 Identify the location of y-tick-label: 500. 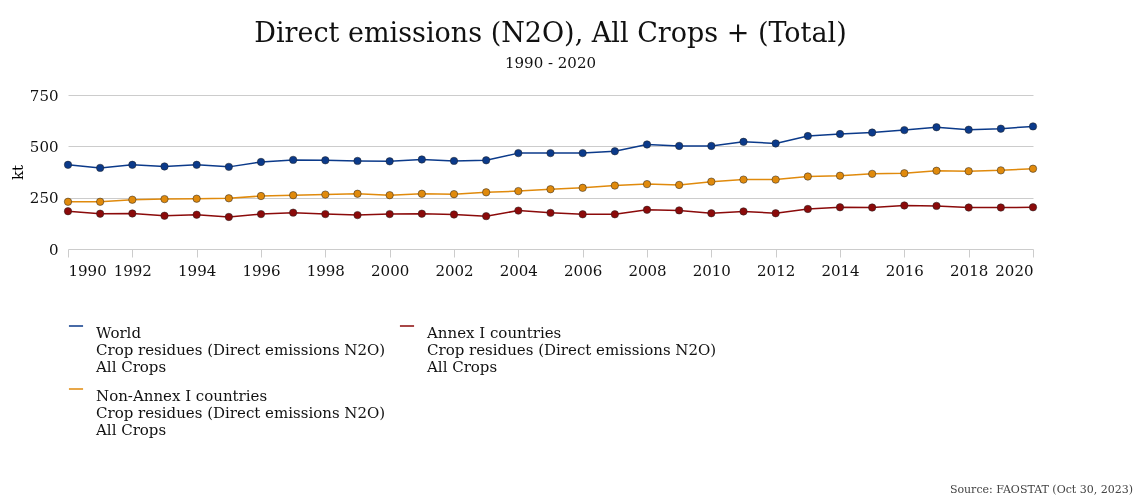
(44, 146).